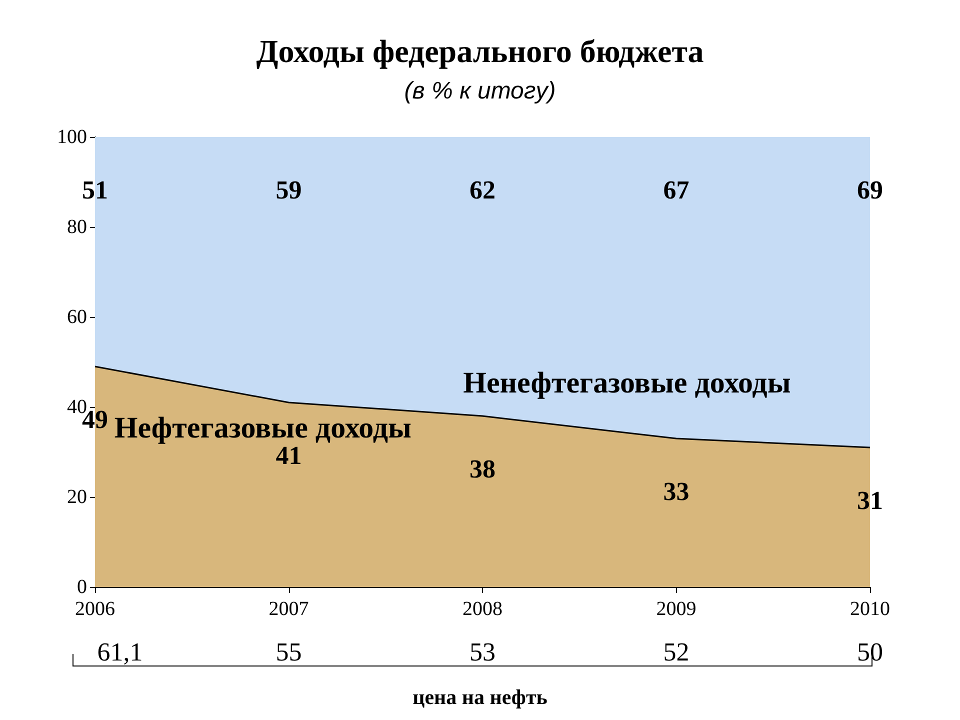 The width and height of the screenshot is (960, 720). Describe the element at coordinates (676, 652) in the screenshot. I see `text: 52` at that location.